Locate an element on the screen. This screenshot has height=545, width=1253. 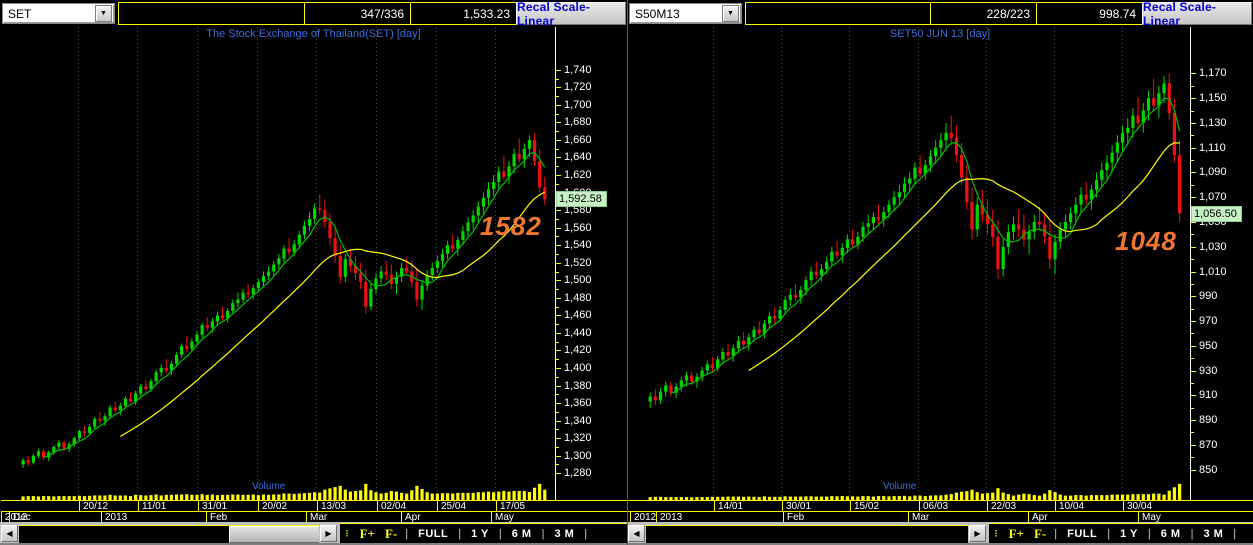
axis-tick-label: 970 is located at coordinates (1208, 321).